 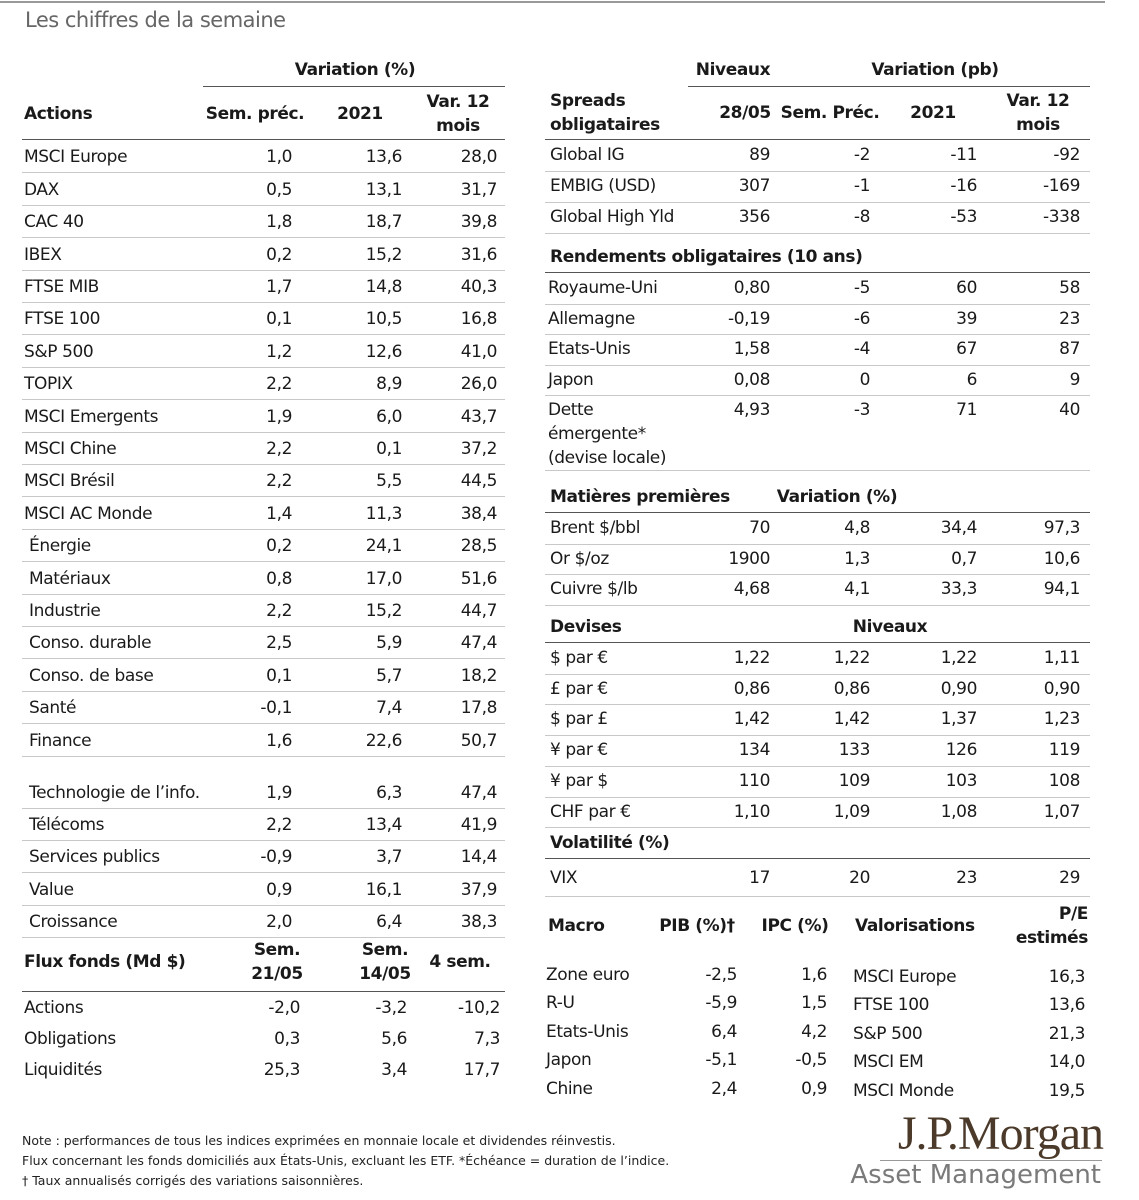 What do you see at coordinates (1067, 1033) in the screenshot?
I see `cell-value: 21,3` at bounding box center [1067, 1033].